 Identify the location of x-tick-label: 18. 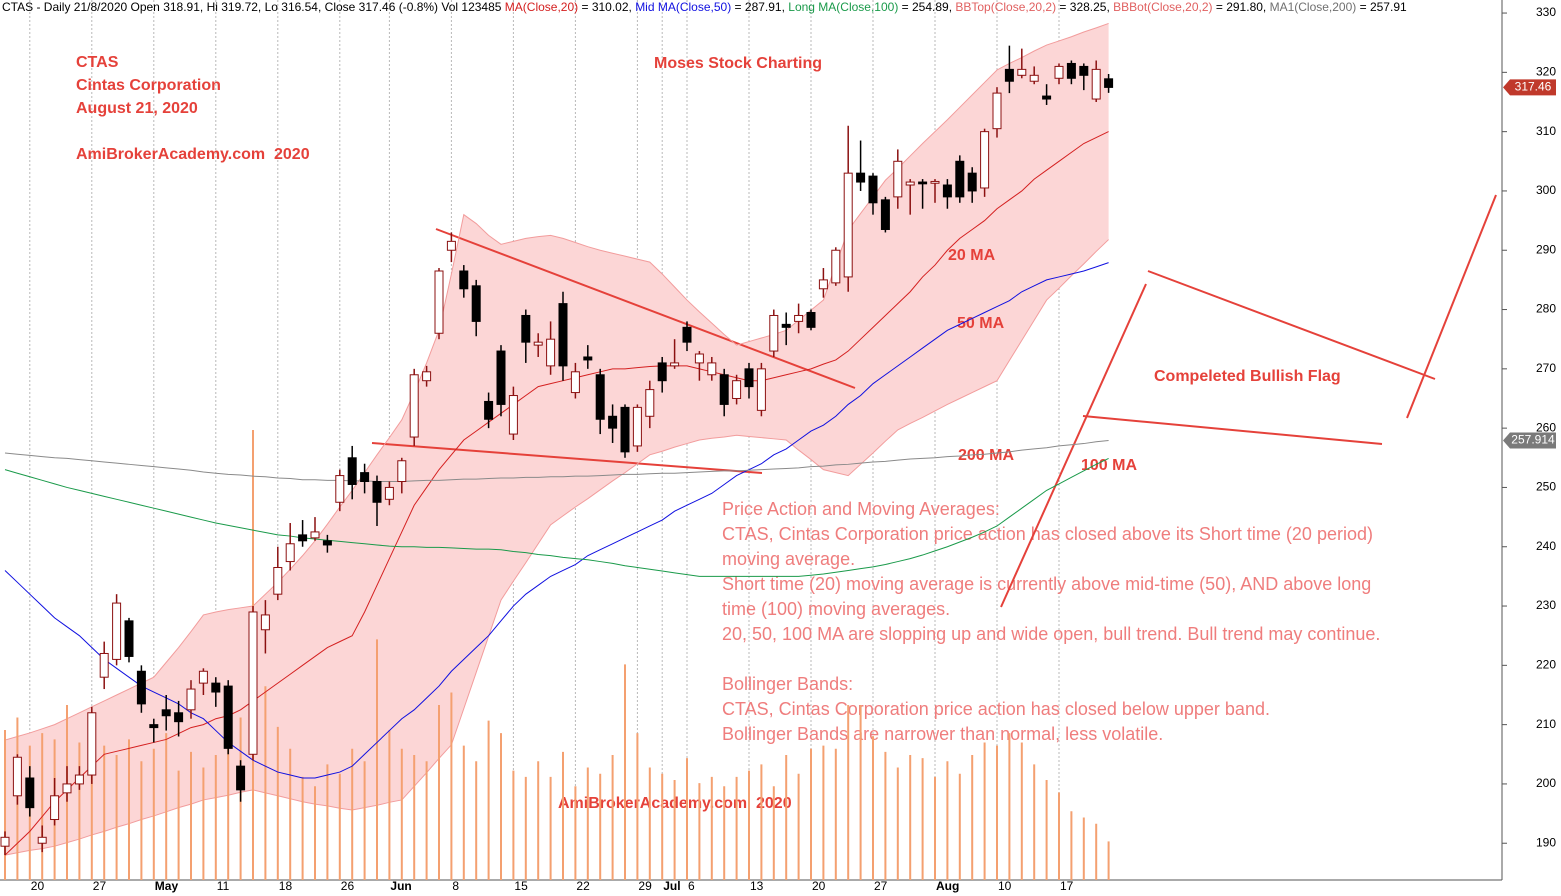
(286, 886).